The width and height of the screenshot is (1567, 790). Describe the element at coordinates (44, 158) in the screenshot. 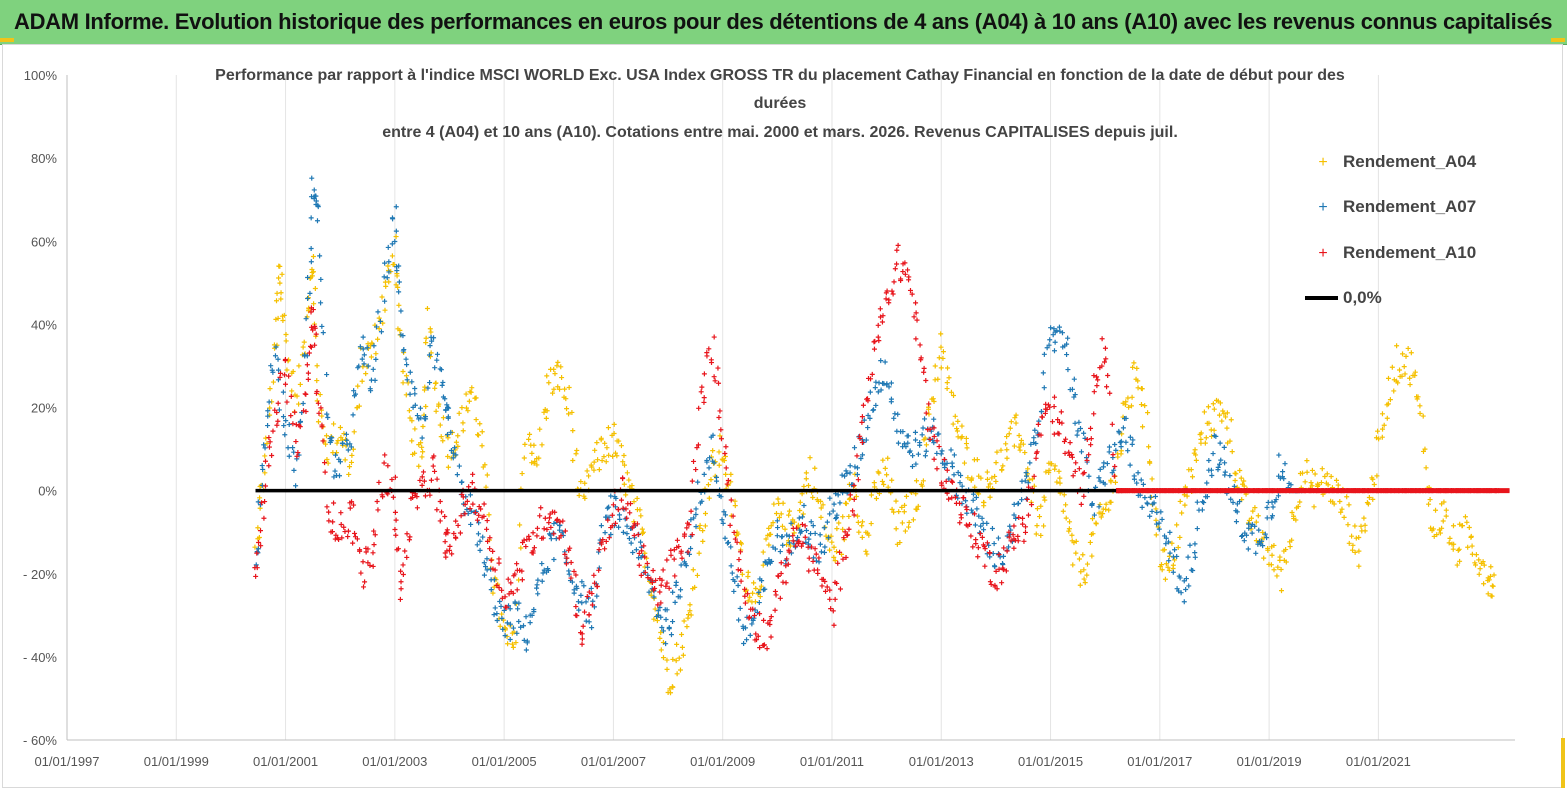

I see `y-tick-label: 80%` at that location.